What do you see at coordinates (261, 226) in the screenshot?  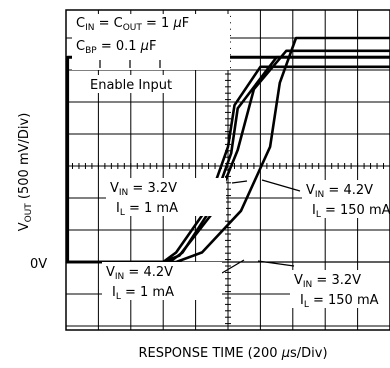 I see `label-leaders` at bounding box center [261, 226].